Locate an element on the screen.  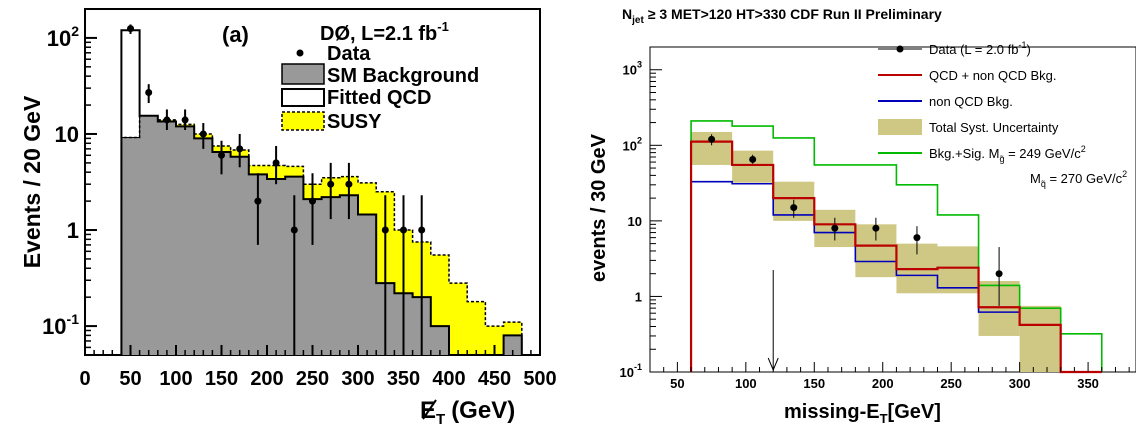
legend-qcd-label: Fitted QCD is located at coordinates (379, 98).